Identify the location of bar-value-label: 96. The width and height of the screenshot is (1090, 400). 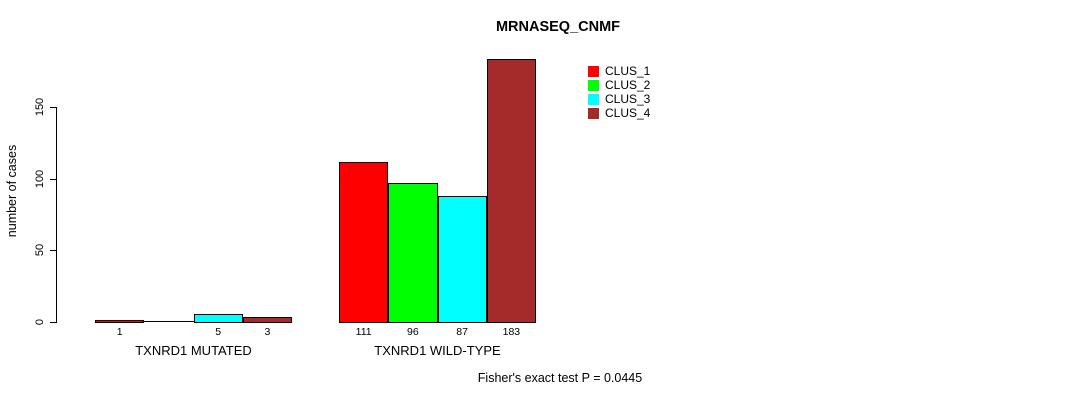
(413, 332).